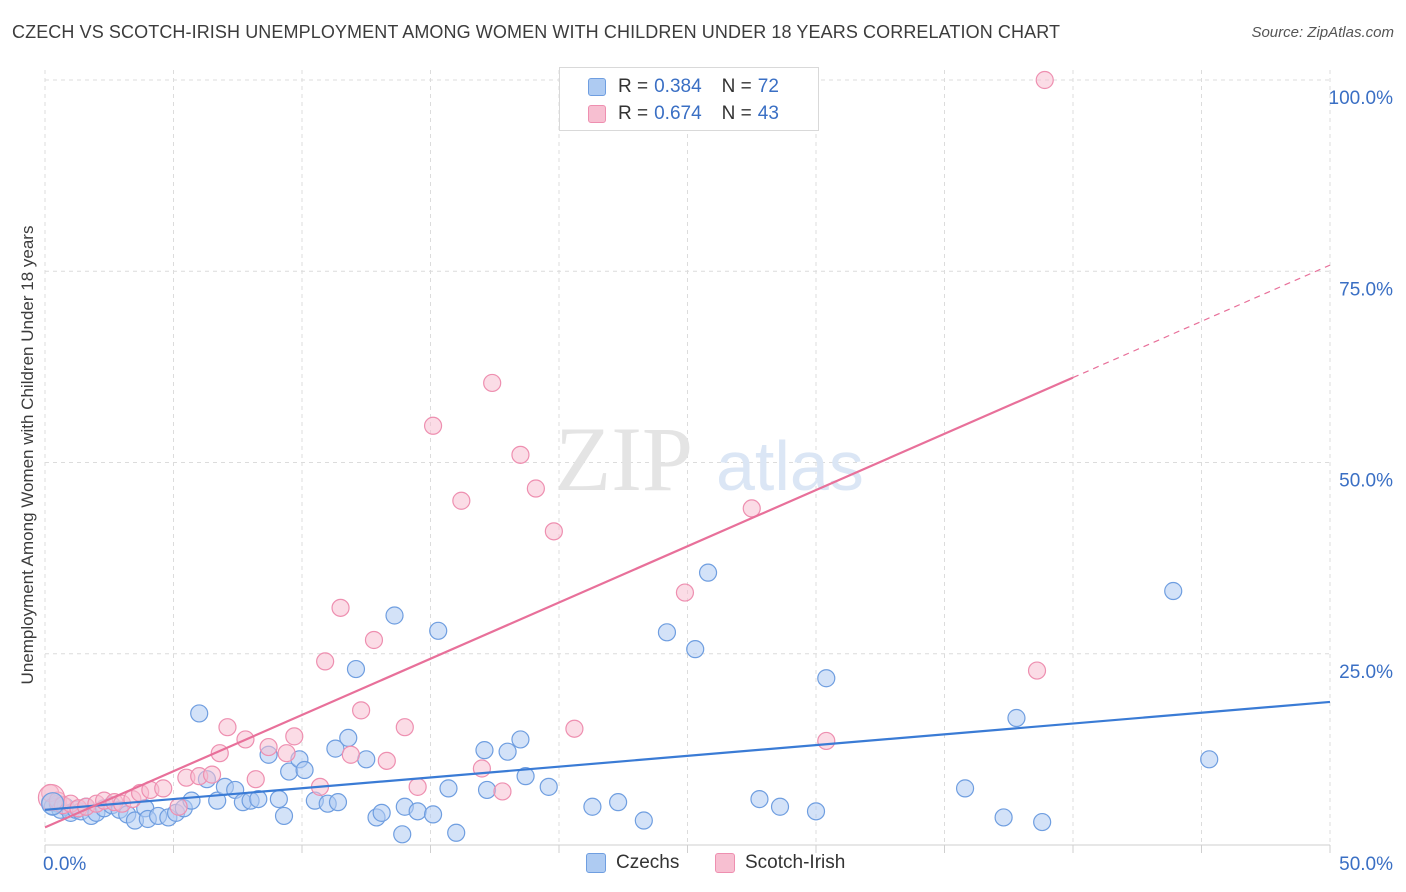 The width and height of the screenshot is (1406, 892). I want to click on x-tick-label-min: 0.0%, so click(64, 864).